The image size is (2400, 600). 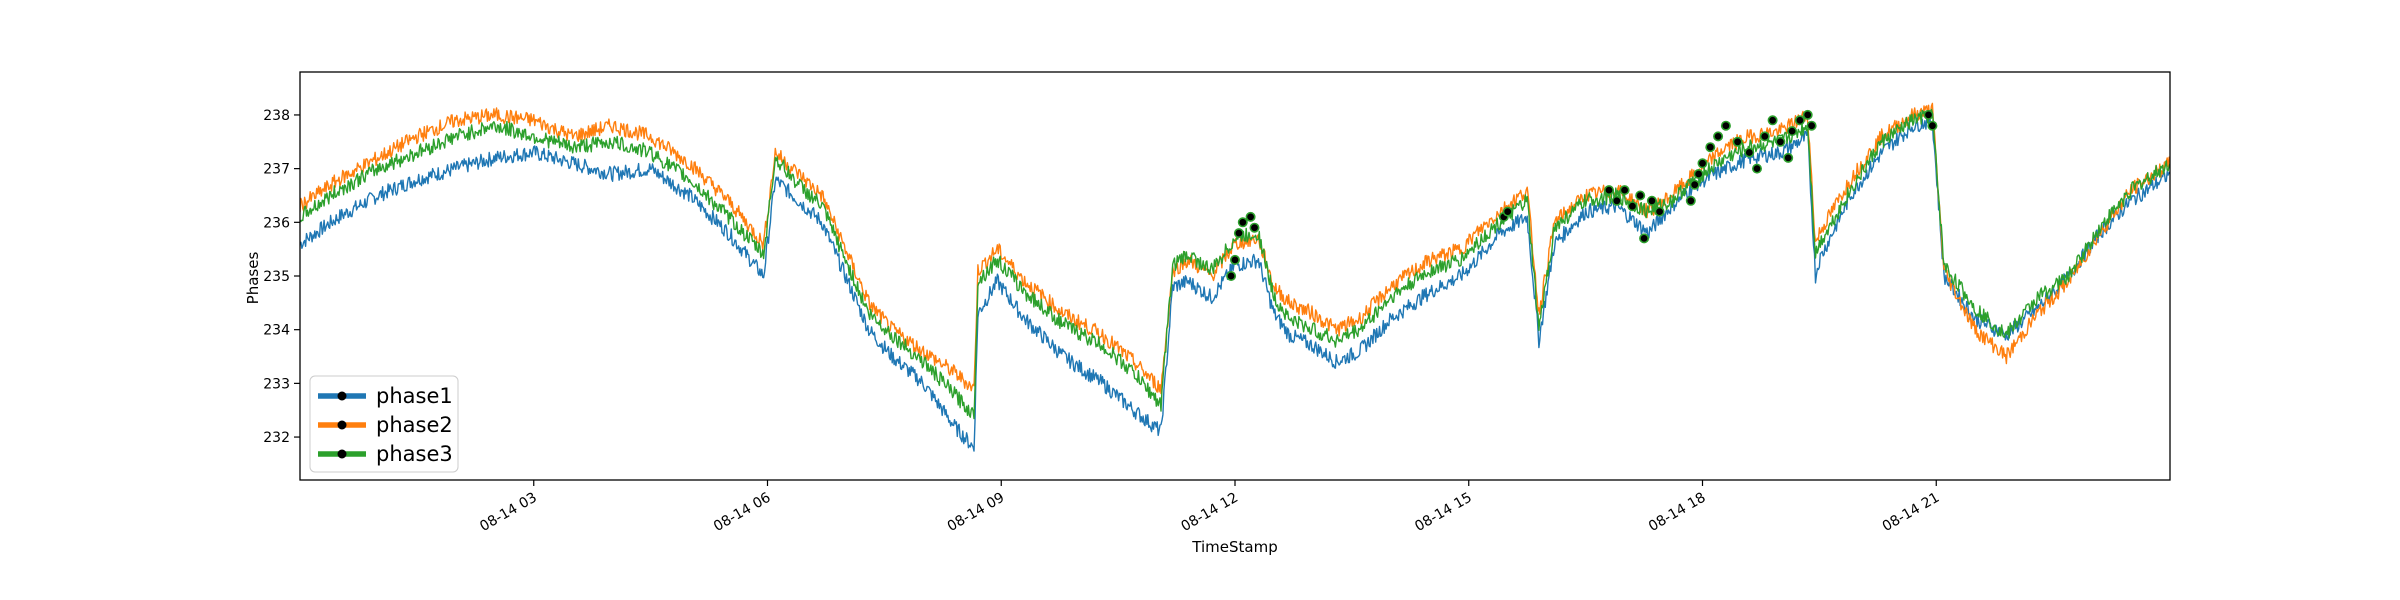 I want to click on legend: phase1 phase2 phase3, so click(x=384, y=424).